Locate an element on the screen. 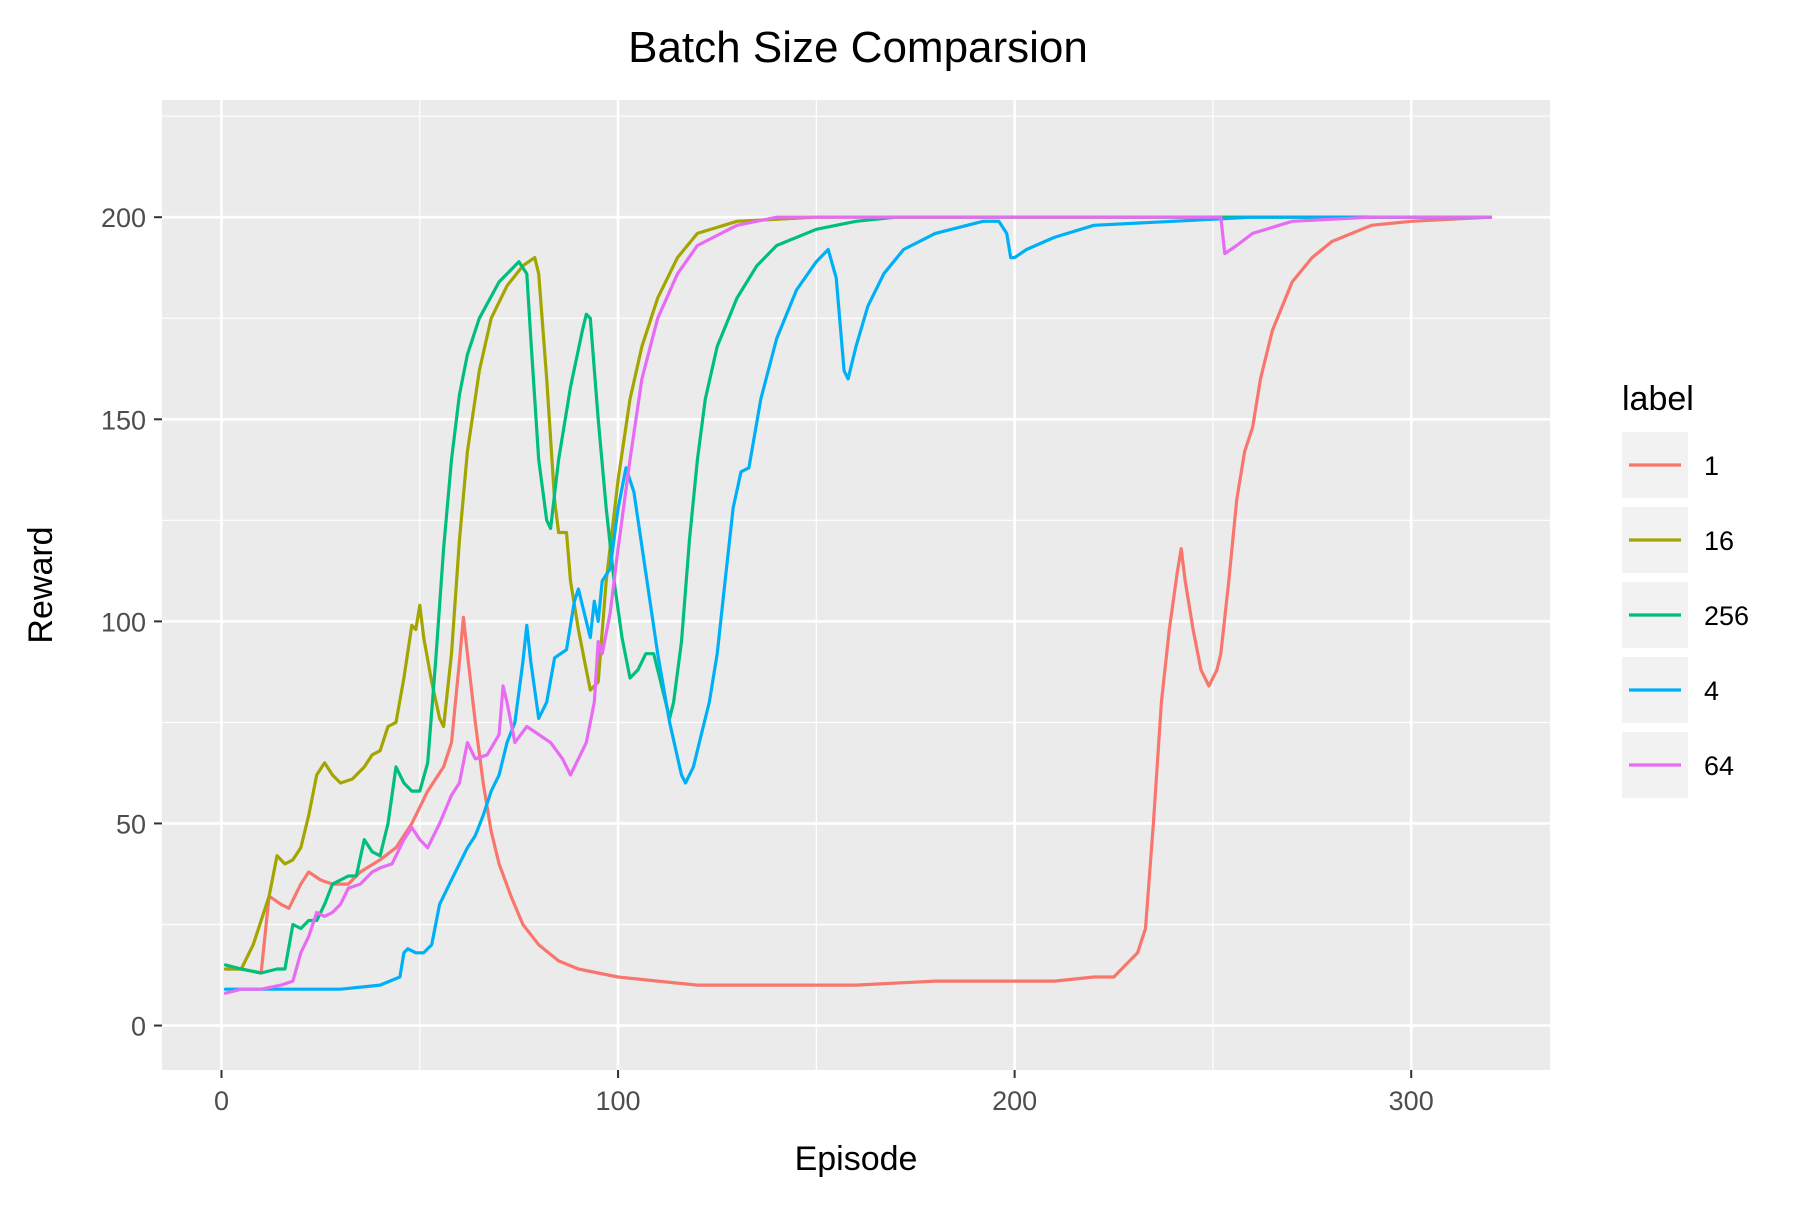 The height and width of the screenshot is (1205, 1800). y-tick-label: 50 is located at coordinates (131, 824).